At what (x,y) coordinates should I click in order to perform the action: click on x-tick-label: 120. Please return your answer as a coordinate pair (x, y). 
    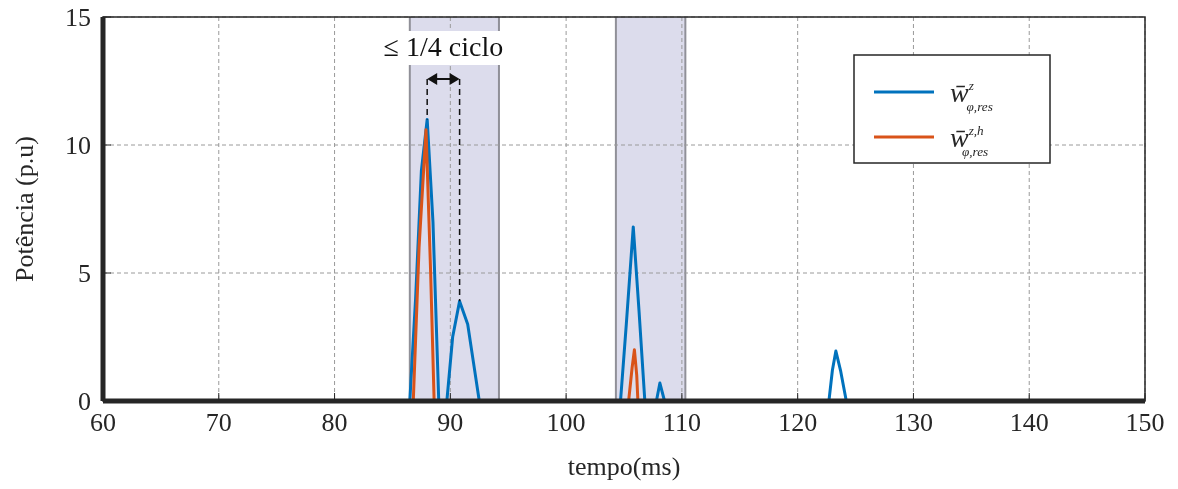
    Looking at the image, I should click on (798, 422).